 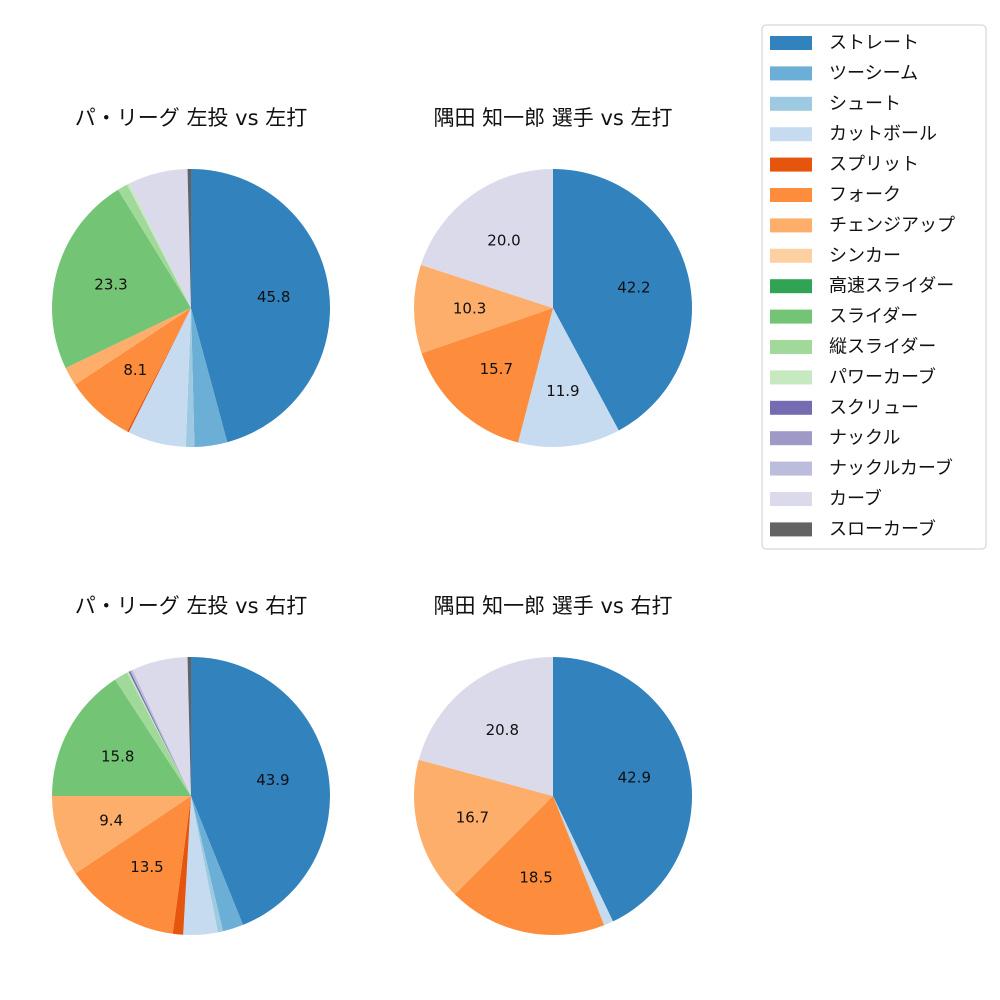 I want to click on slice-percent-label: 20.0, so click(x=503, y=241).